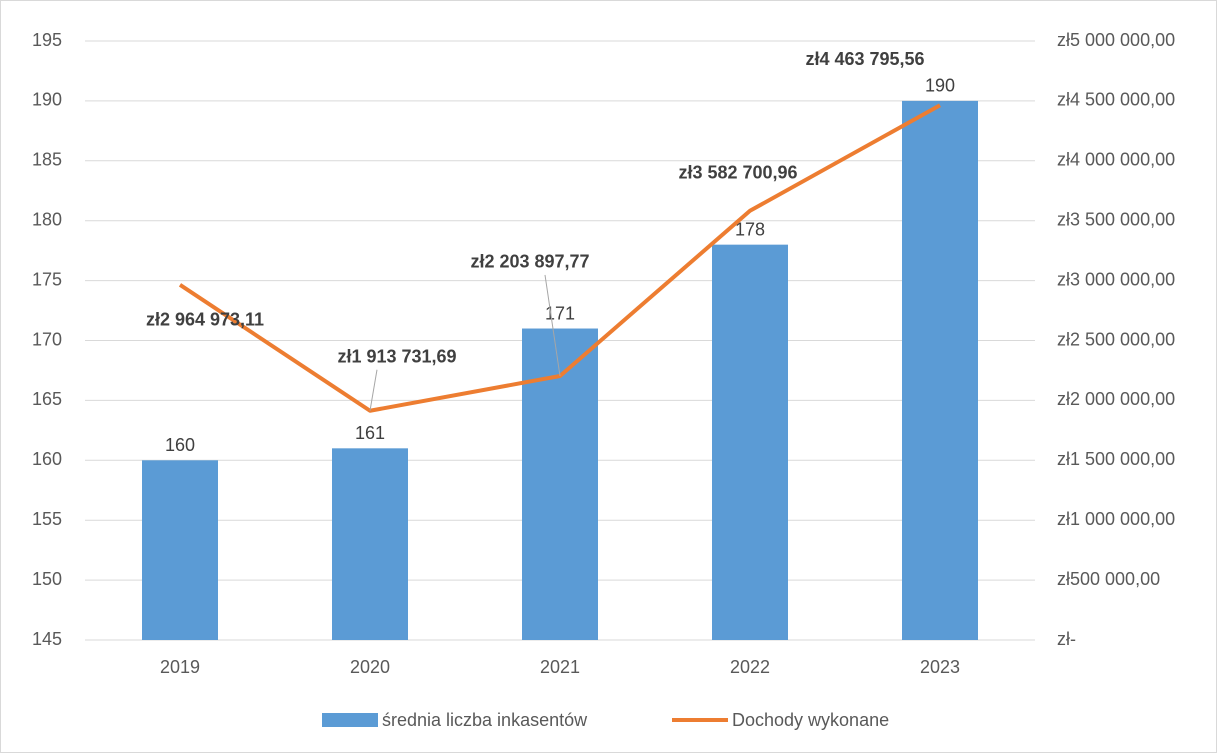 The width and height of the screenshot is (1217, 753). I want to click on y2-tick-label: zł3 000 000,00, so click(1116, 279).